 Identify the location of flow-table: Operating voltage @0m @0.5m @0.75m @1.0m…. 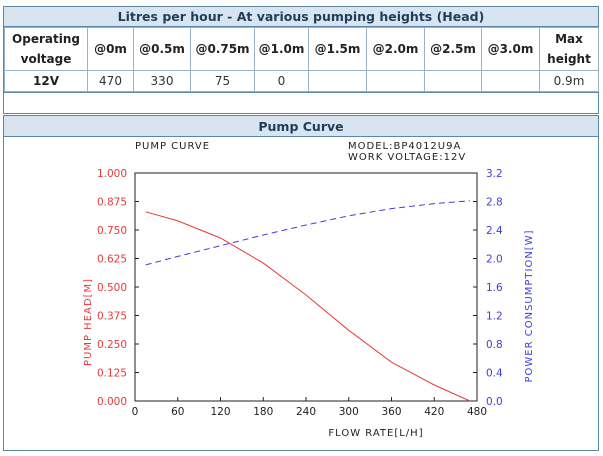
(301, 59).